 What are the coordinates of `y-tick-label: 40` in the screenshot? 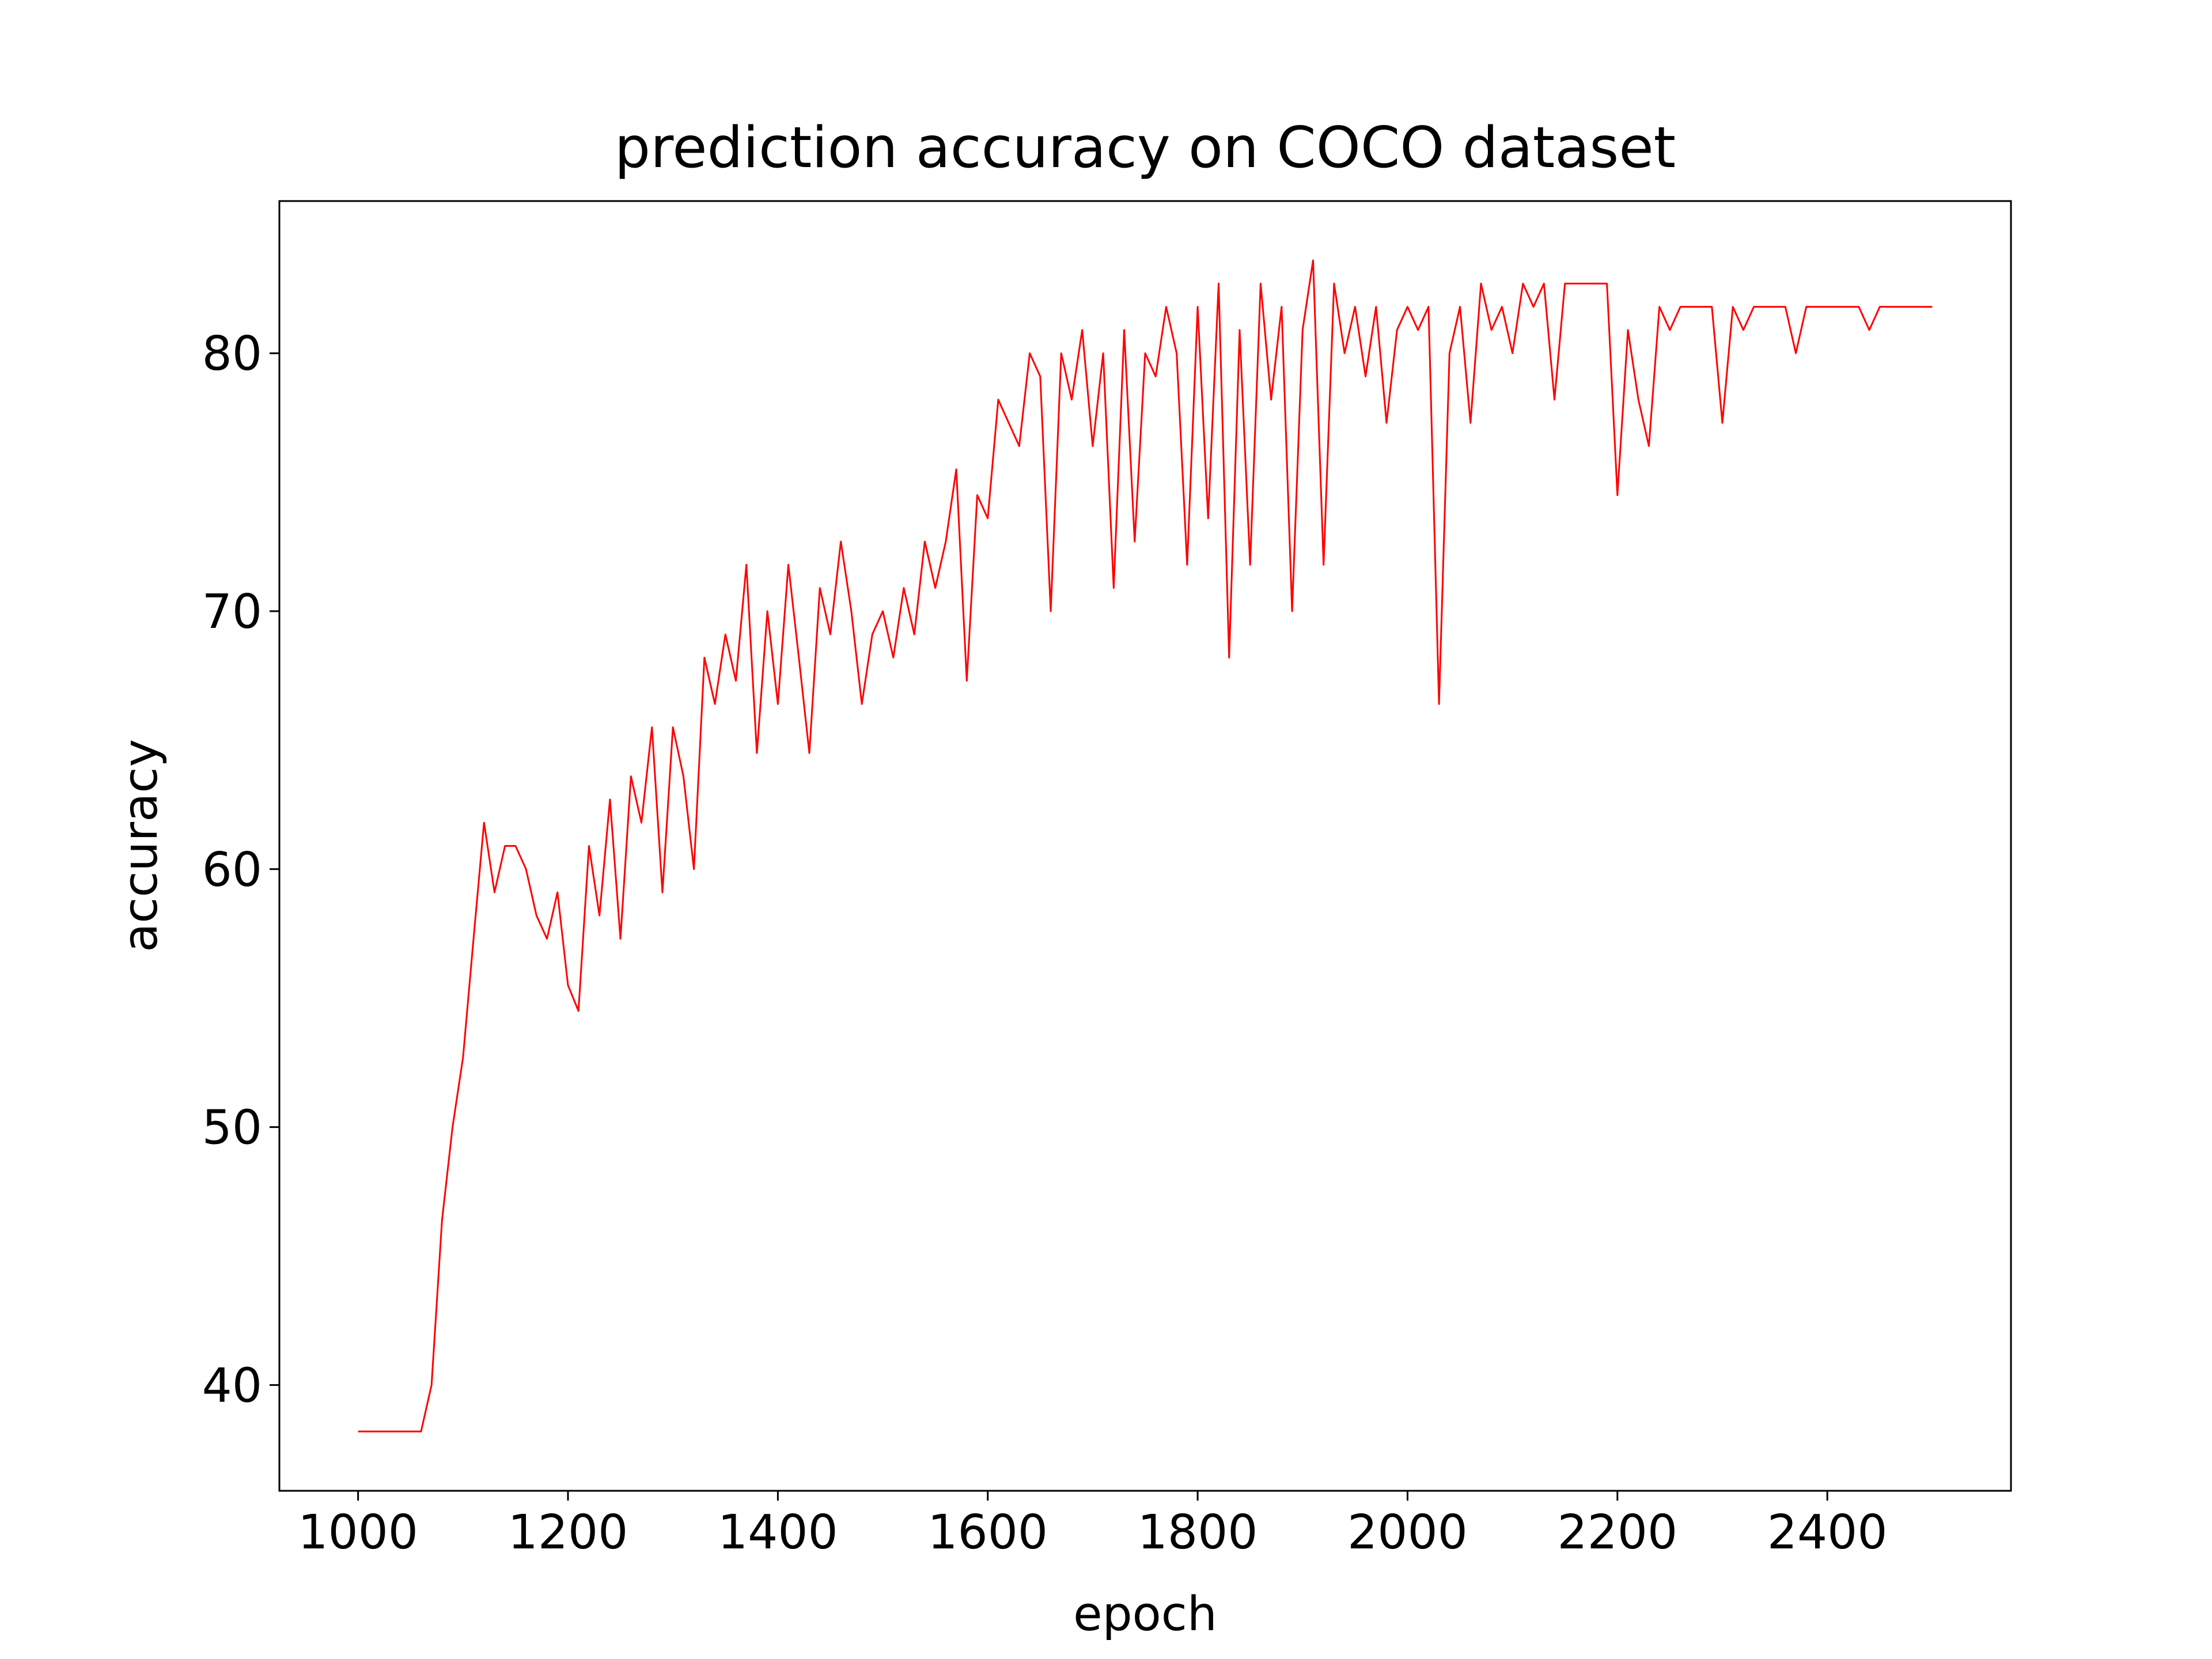 It's located at (232, 1385).